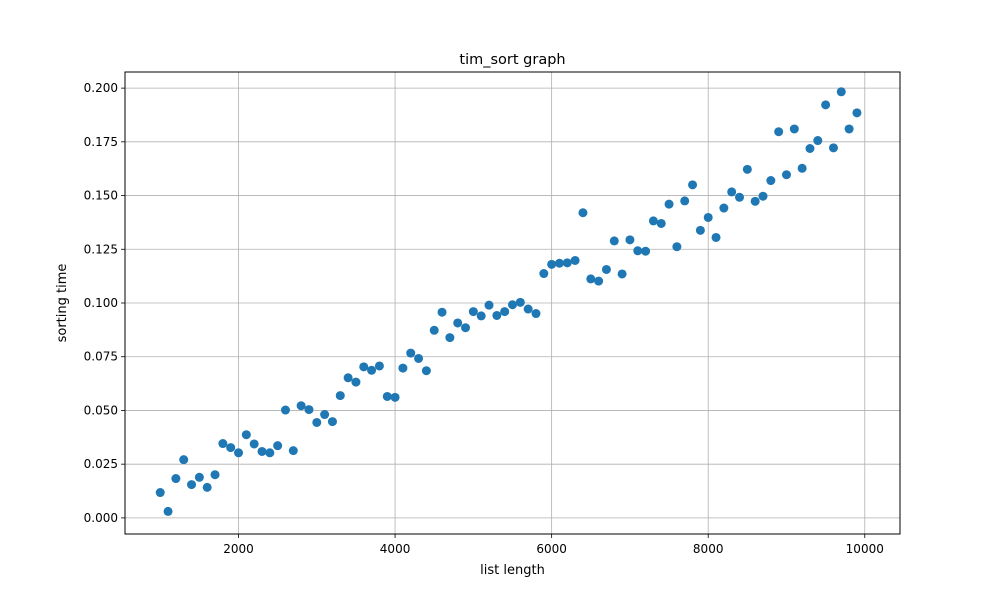  Describe the element at coordinates (101, 249) in the screenshot. I see `y-tick-label: 0.125` at that location.